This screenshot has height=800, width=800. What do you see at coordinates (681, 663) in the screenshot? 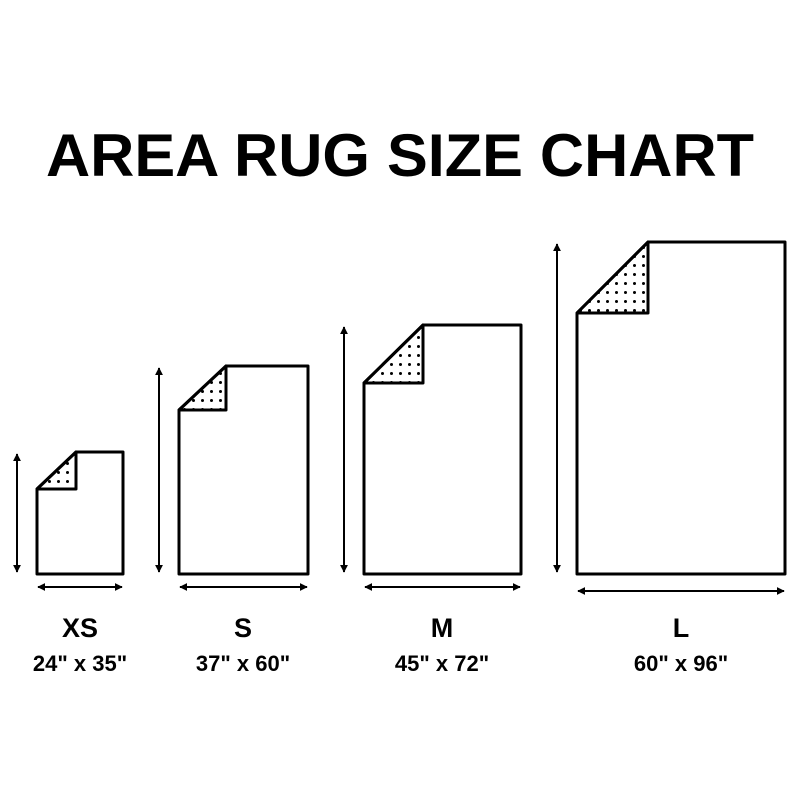
I see `dimensions-label: 60" x 96"` at bounding box center [681, 663].